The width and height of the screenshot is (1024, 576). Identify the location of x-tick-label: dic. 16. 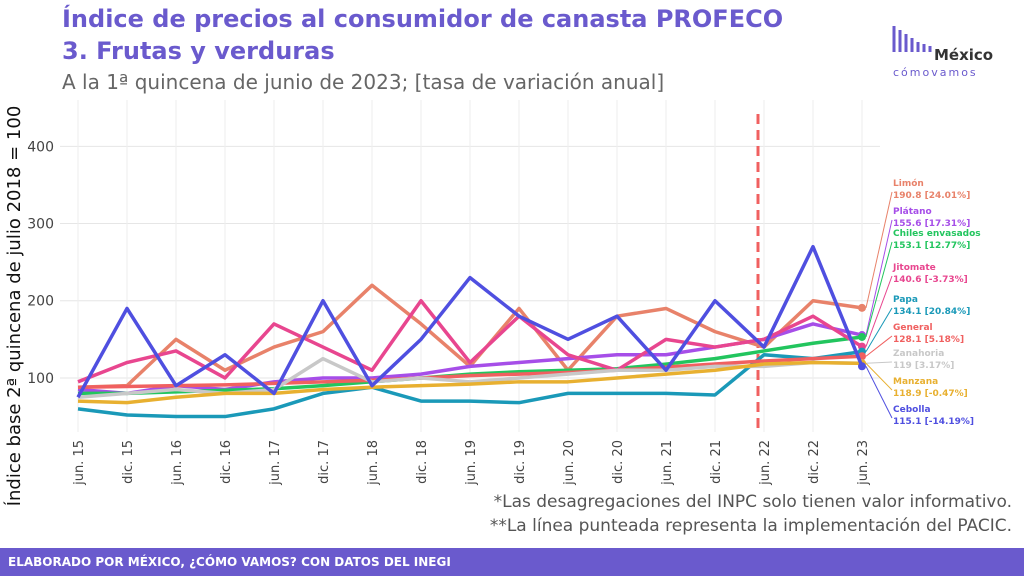
(226, 462).